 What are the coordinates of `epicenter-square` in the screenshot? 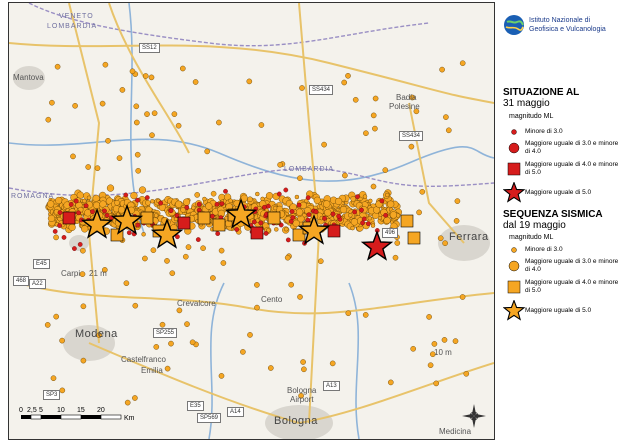 It's located at (274, 218).